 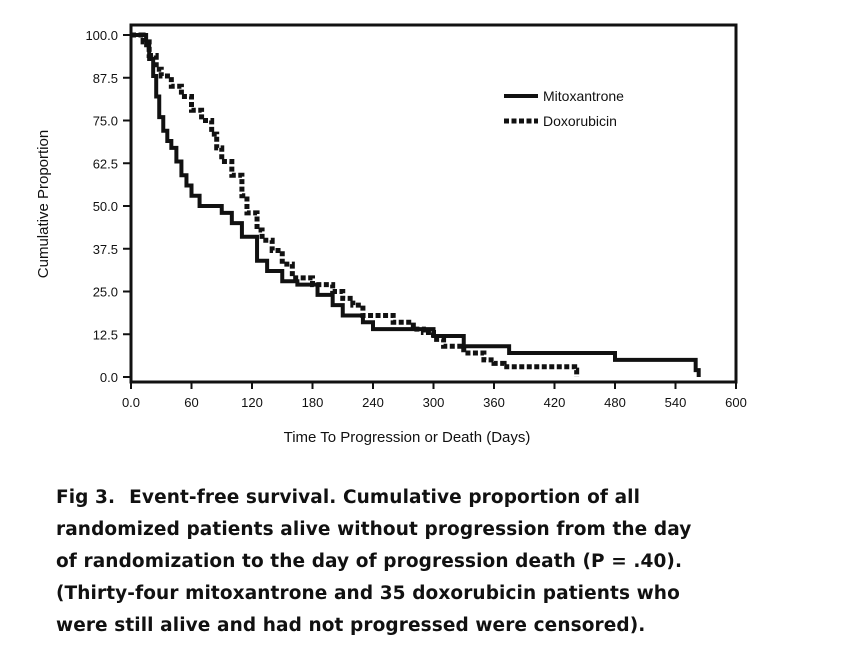 I want to click on x-tick-label: 240, so click(x=373, y=402).